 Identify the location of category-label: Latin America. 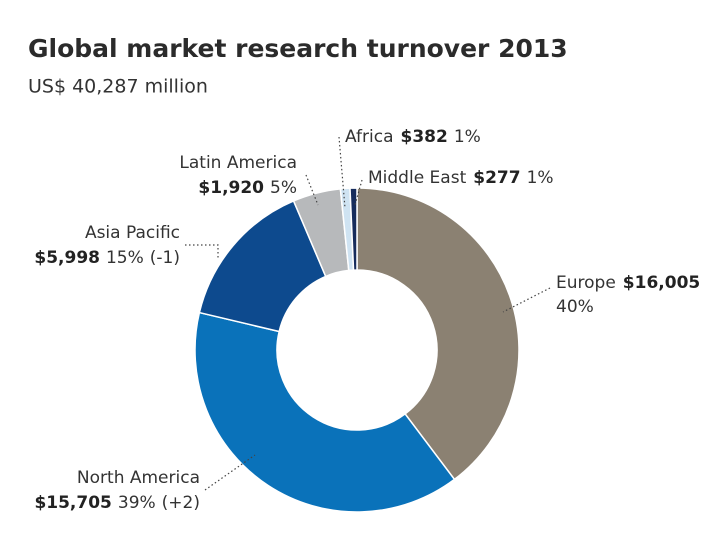
(238, 163).